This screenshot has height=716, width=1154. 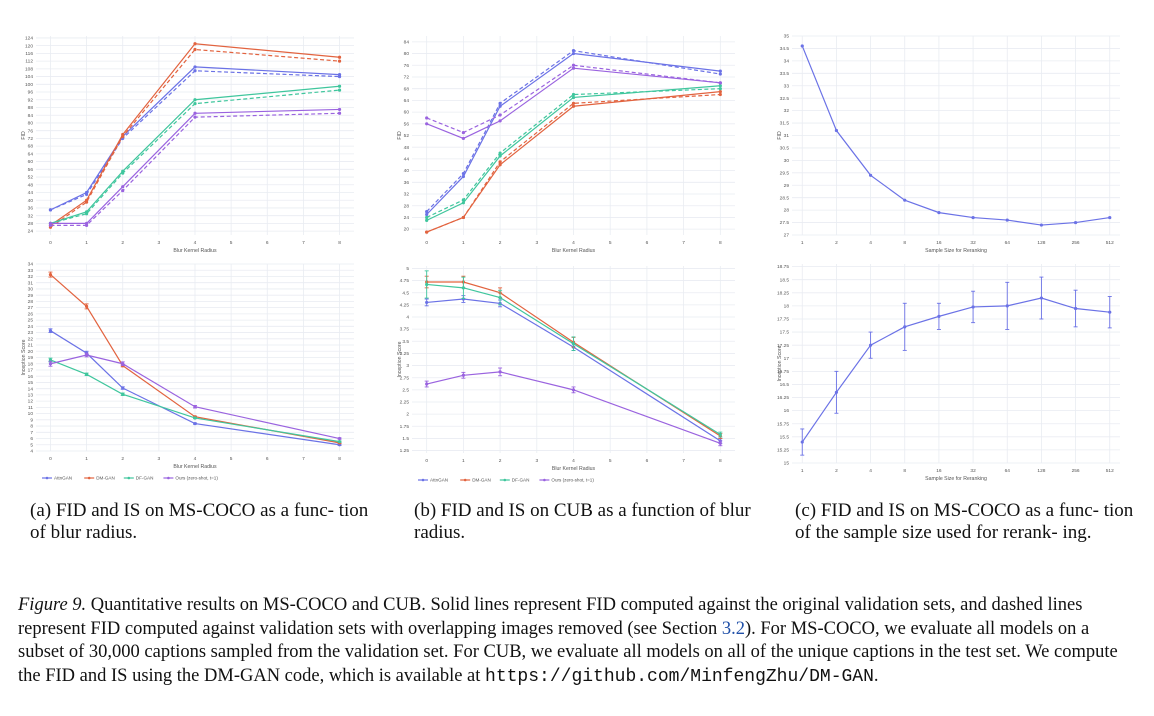 I want to click on y-axis-title: FID, so click(x=400, y=135).